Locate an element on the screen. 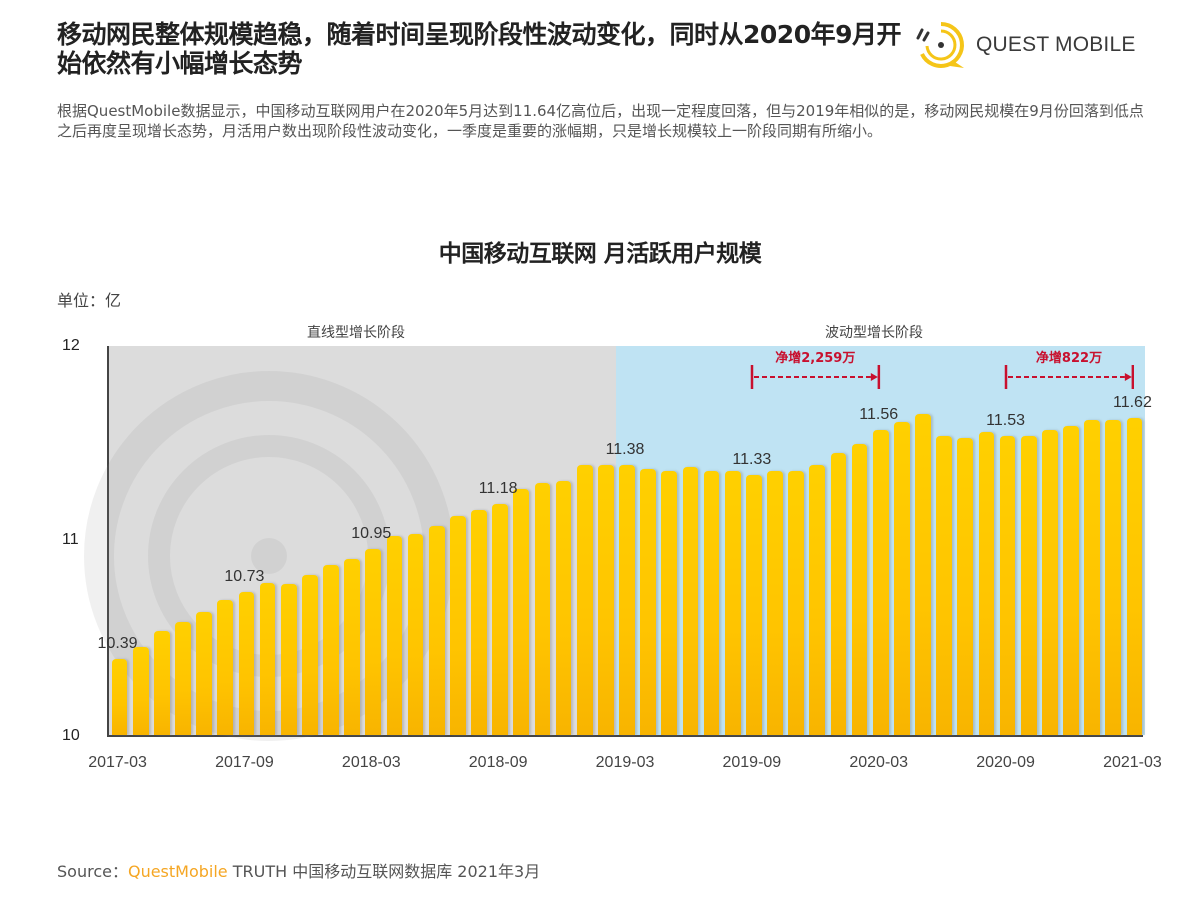 This screenshot has height=899, width=1200. x-tick: 2019-09 is located at coordinates (752, 762).